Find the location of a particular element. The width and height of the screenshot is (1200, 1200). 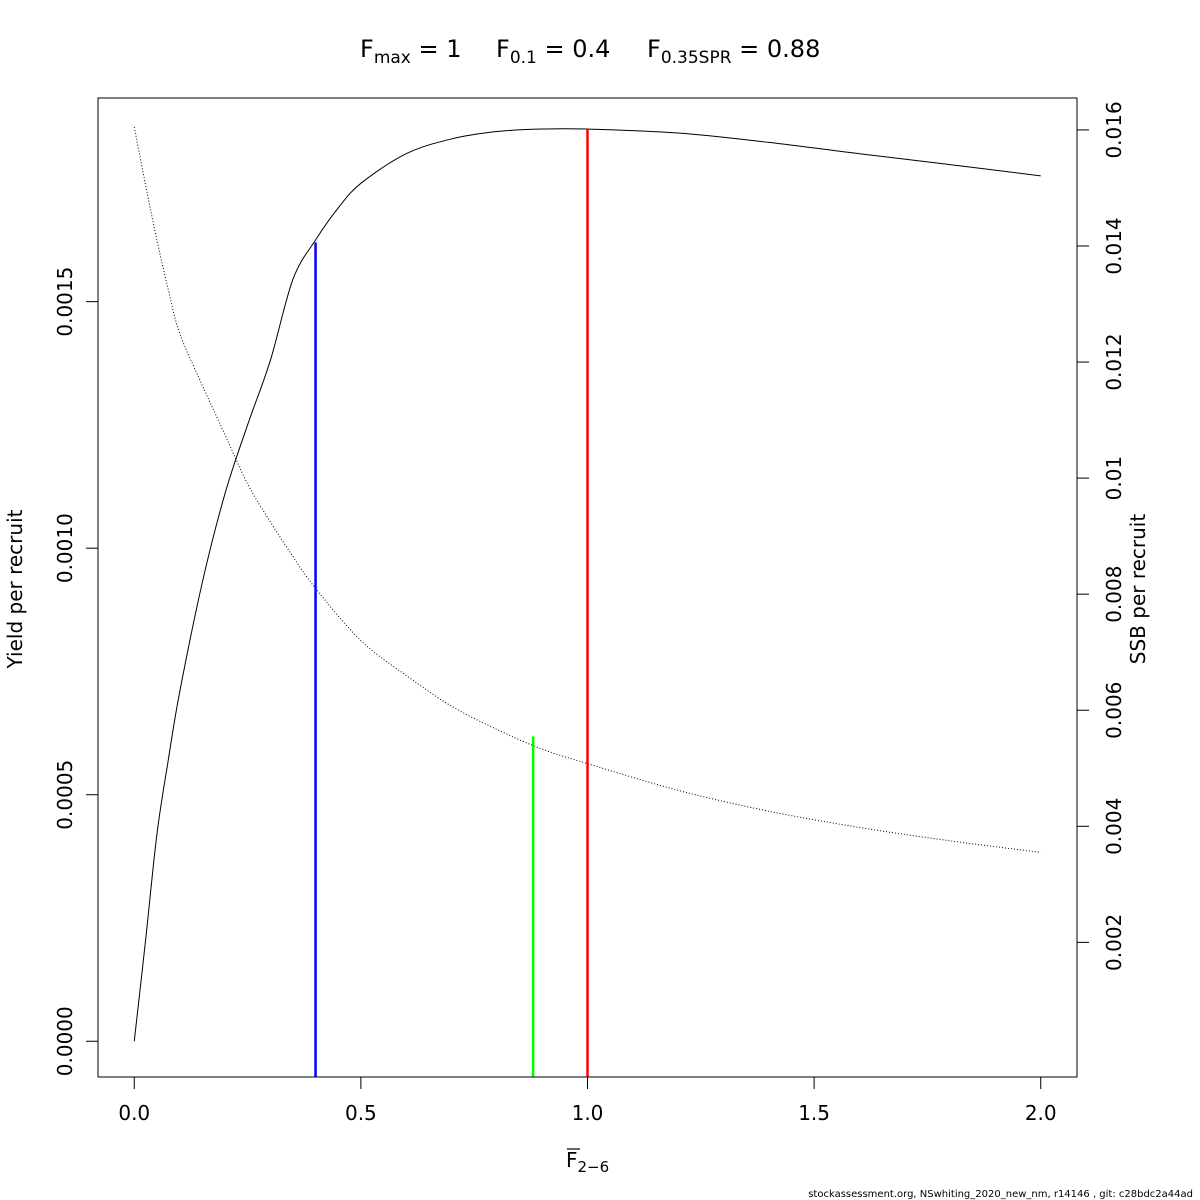

y-left-tick-label: 0.0010 is located at coordinates (65, 548).